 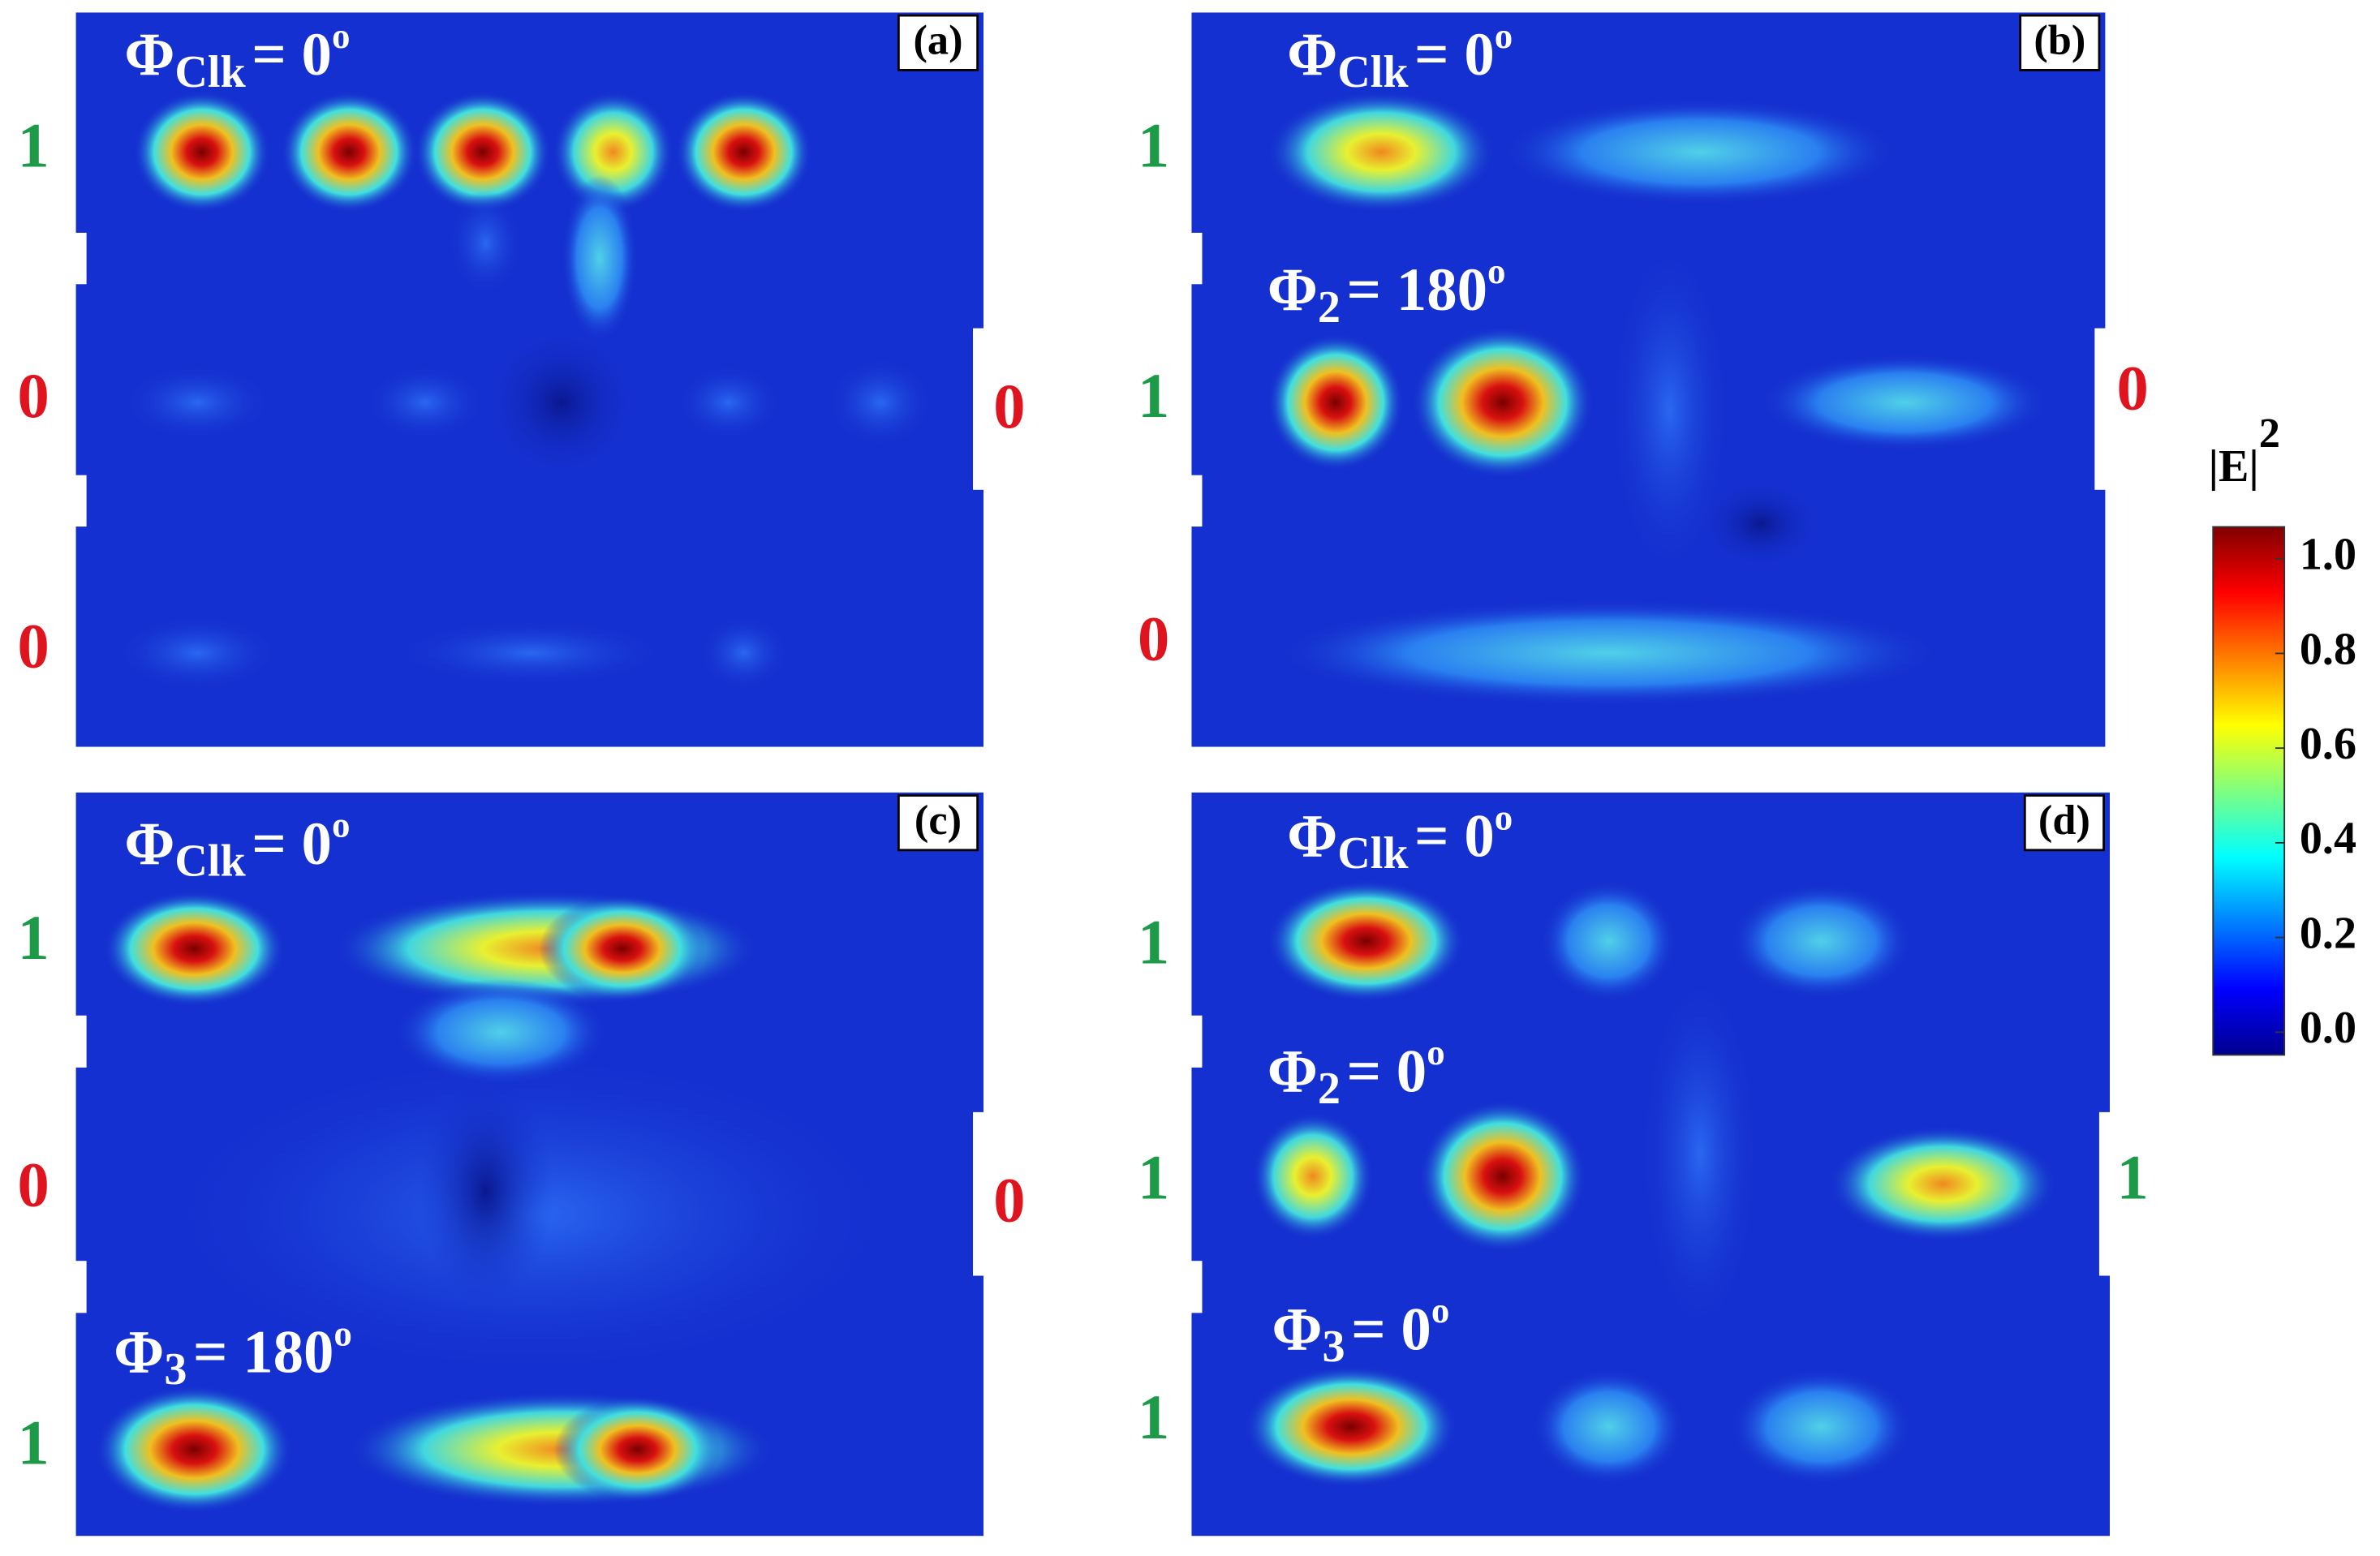 I want to click on colorbar-title: |E|2, so click(x=2244, y=451).